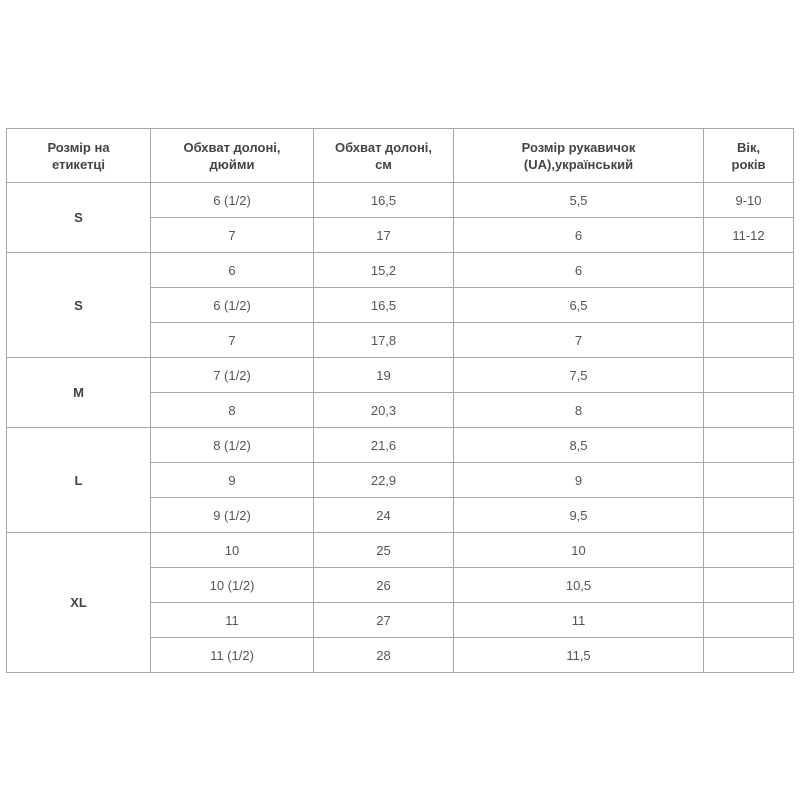 This screenshot has width=800, height=800. I want to click on header-age: Вік, років, so click(748, 155).